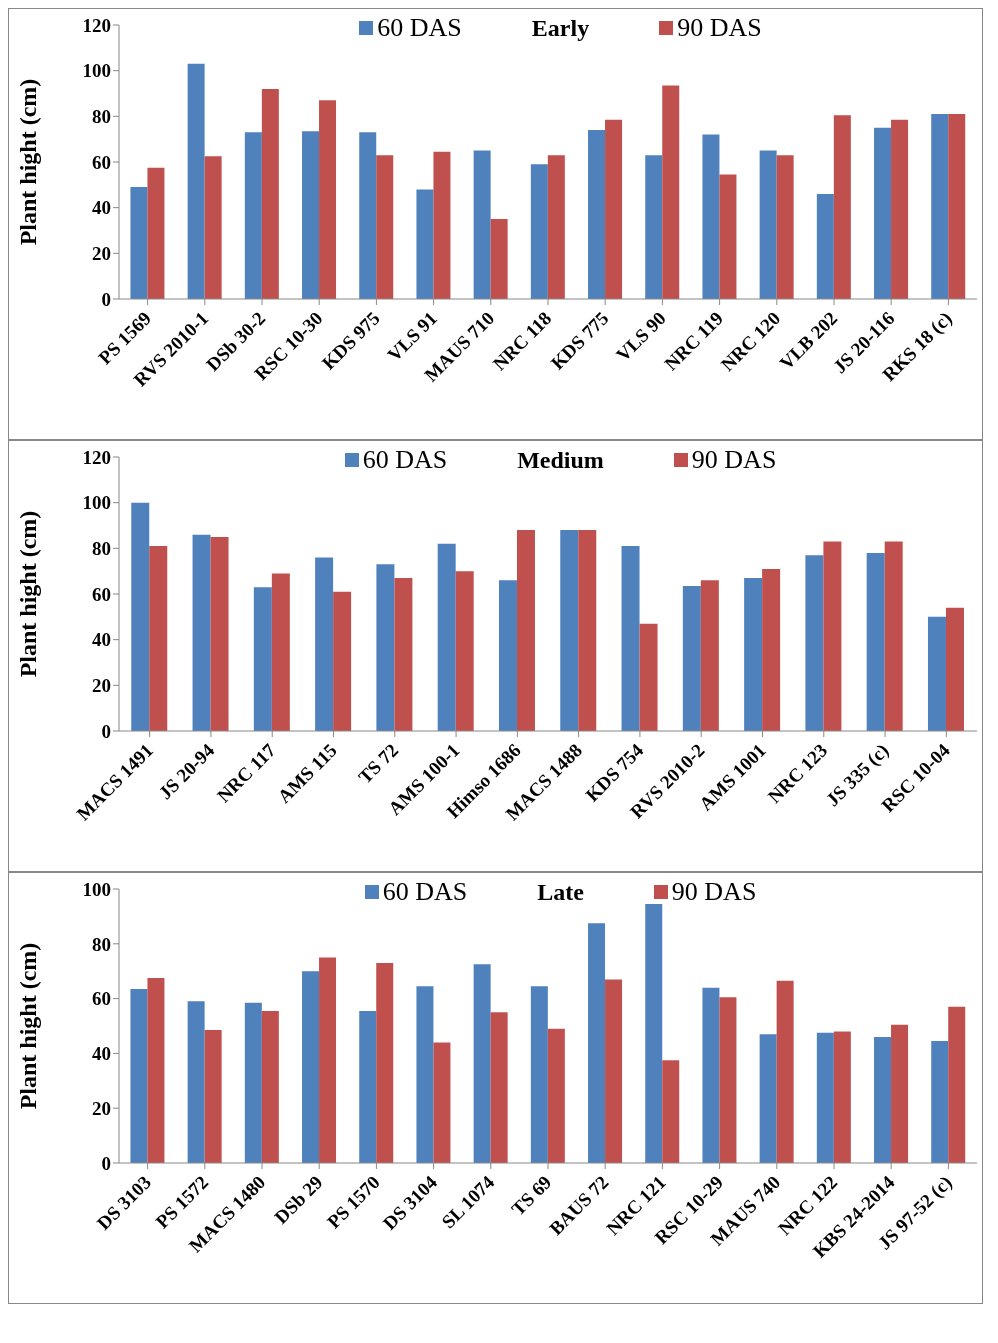 Image resolution: width=998 pixels, height=1343 pixels. Describe the element at coordinates (560, 892) in the screenshot. I see `chart-title: Late` at that location.